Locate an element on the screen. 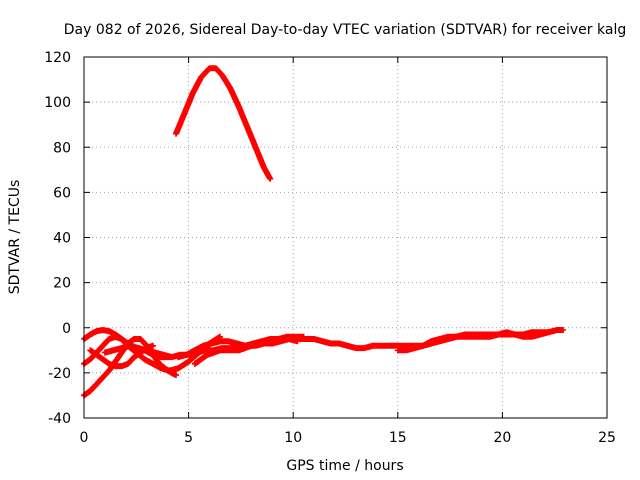  series-arc-g is located at coordinates (246, 351).